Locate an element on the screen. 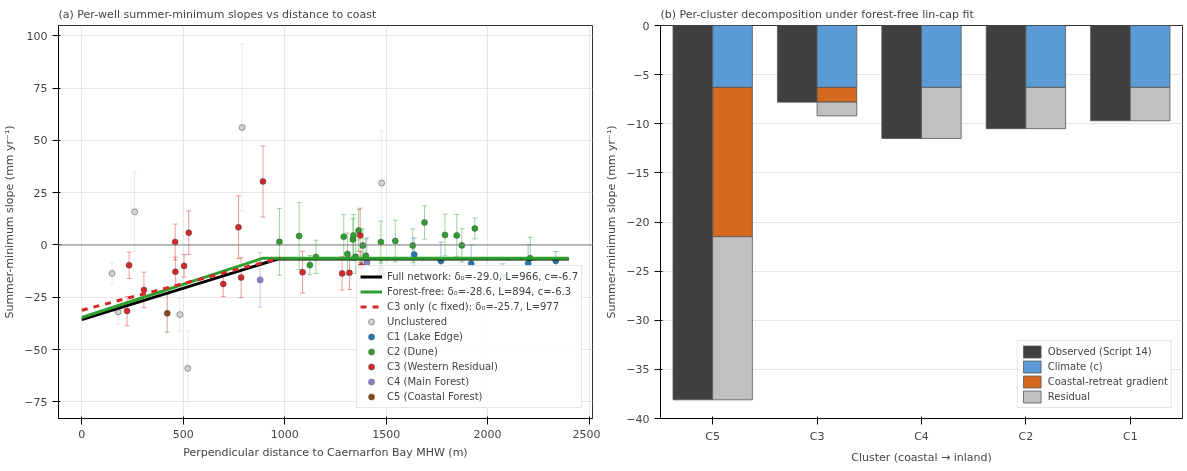 The image size is (1187, 471). y-tick-label: 25 is located at coordinates (40, 193).